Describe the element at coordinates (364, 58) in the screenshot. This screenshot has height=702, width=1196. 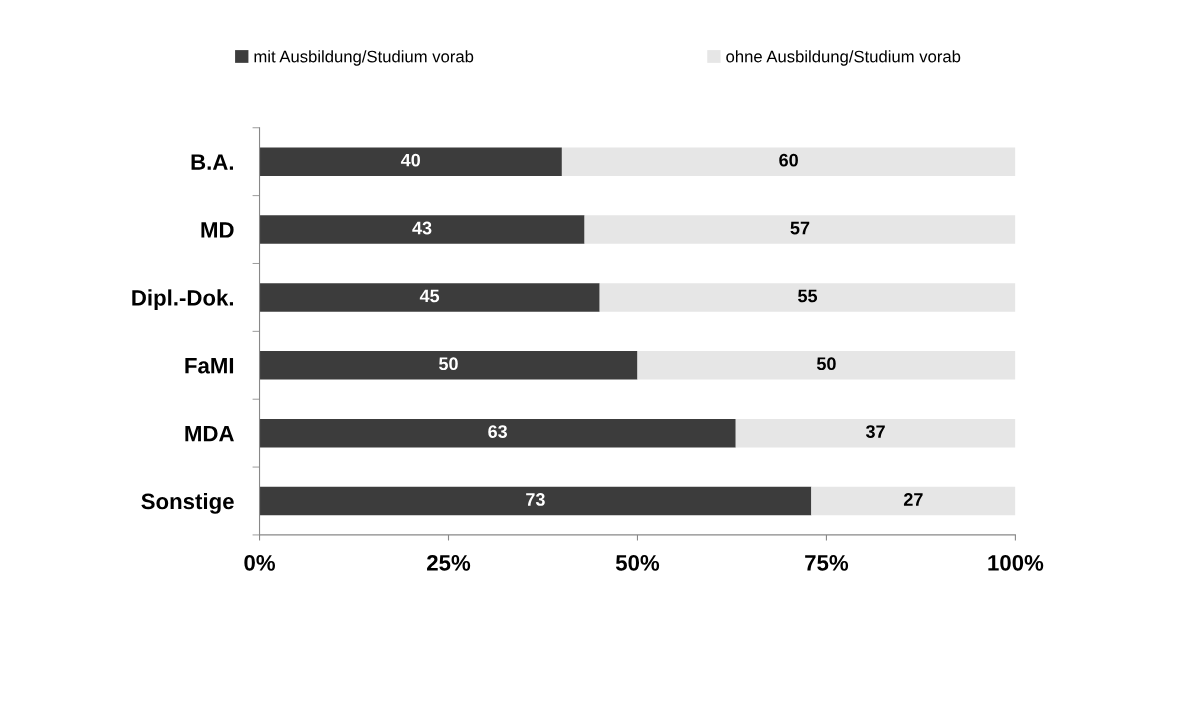
I see `legend-label: mit Ausbildung/Studium vorab` at that location.